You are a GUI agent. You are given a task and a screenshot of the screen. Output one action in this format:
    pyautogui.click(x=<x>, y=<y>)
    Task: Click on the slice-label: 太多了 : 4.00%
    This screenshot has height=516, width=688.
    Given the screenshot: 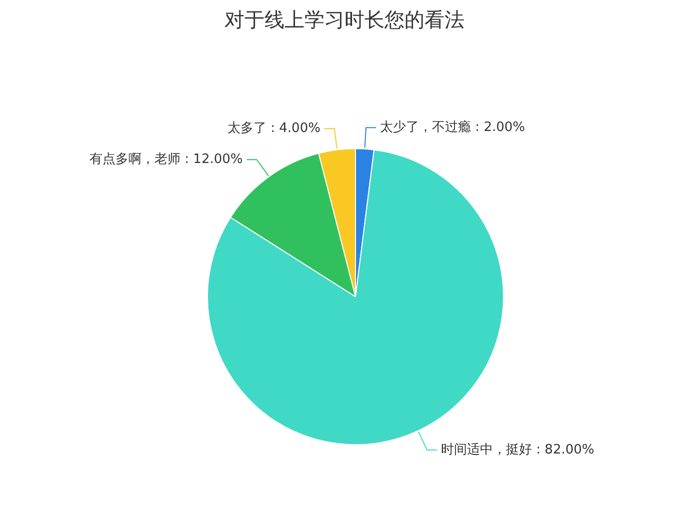 What is the action you would take?
    pyautogui.click(x=274, y=128)
    